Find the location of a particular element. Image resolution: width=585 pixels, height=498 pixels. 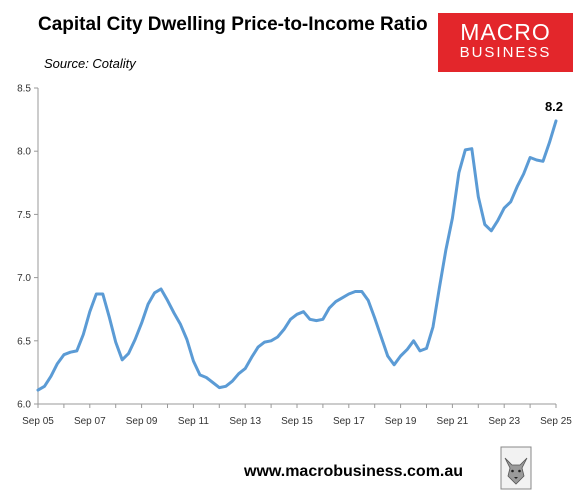

y-axis-ticks: 6.0 6.5 7.0 7.5 8.0 8.5 is located at coordinates (27, 247).